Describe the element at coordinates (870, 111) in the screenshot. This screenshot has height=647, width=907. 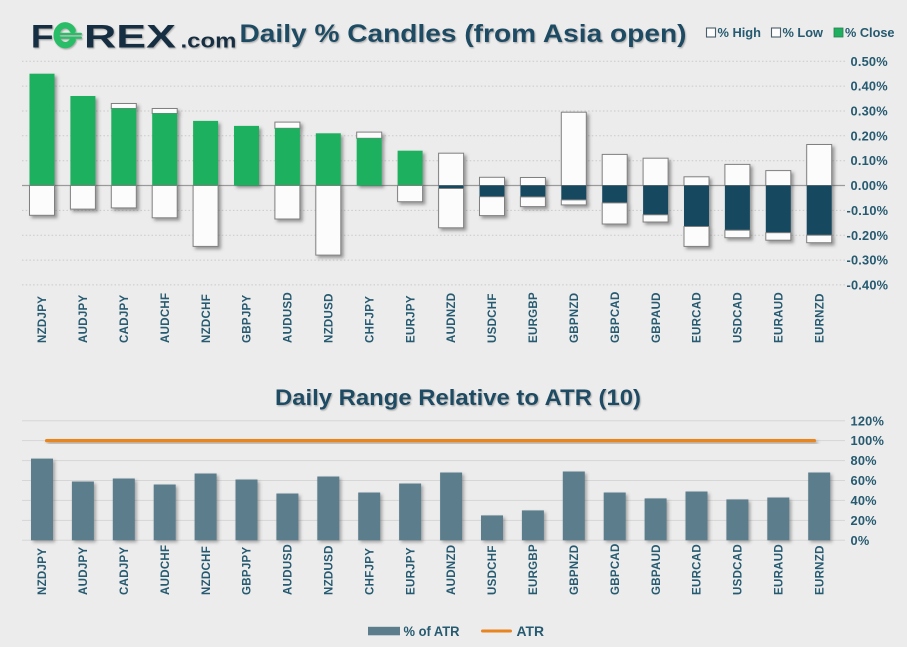
I see `svg-text: 0.30%` at that location.